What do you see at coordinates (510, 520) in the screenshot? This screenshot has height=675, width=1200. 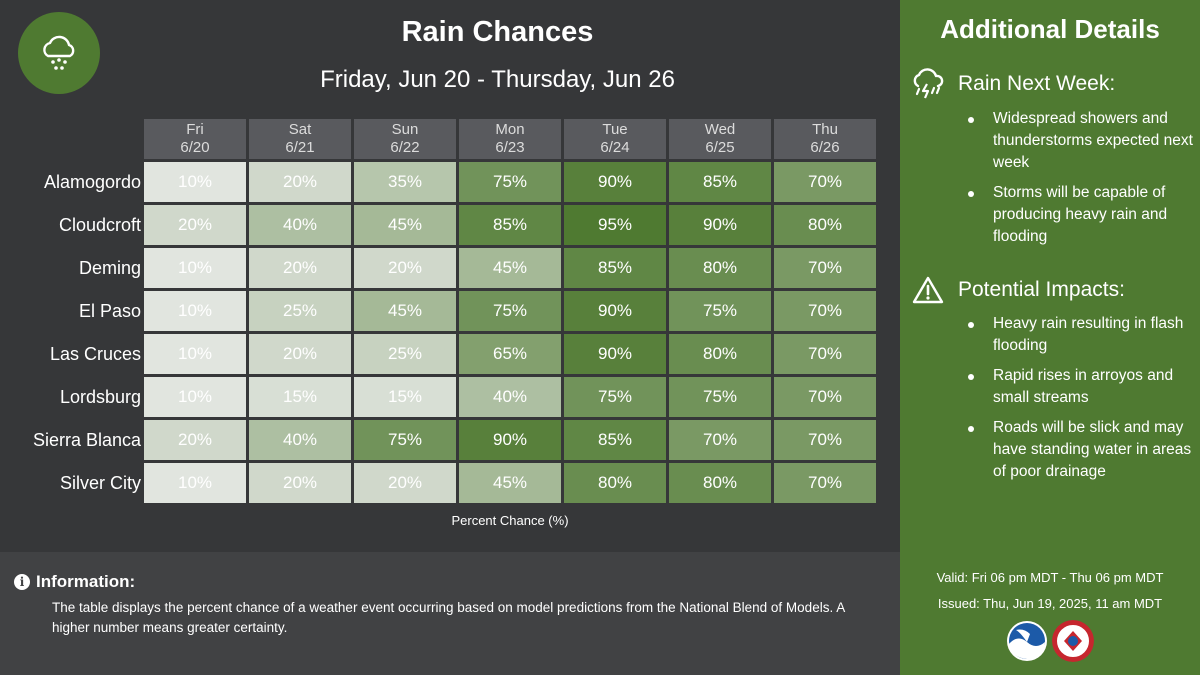 I see `table-caption: Percent Chance (%)` at bounding box center [510, 520].